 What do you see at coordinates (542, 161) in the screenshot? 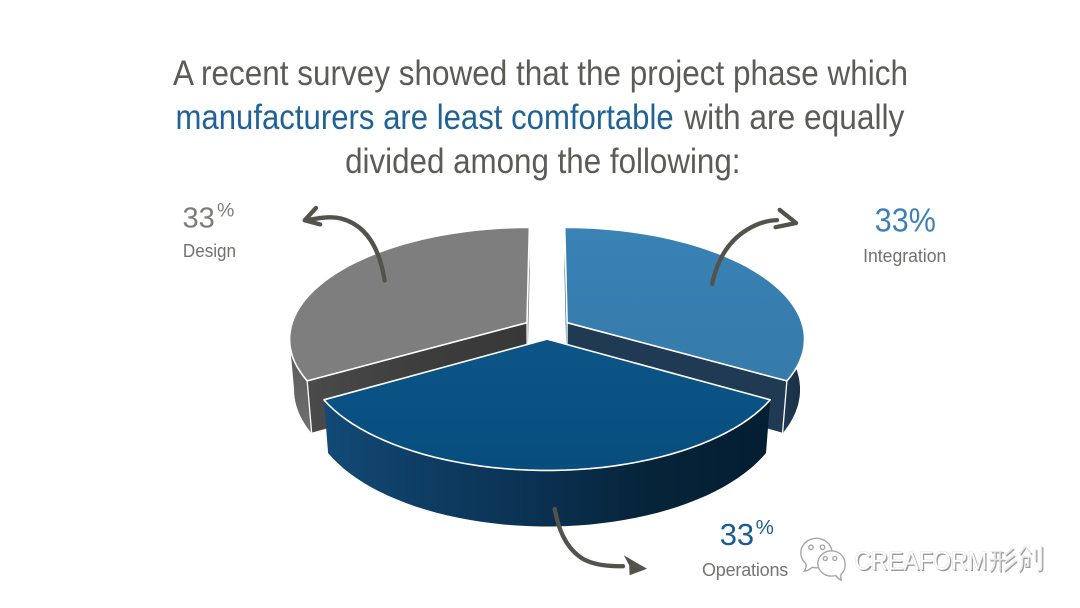
I see `svg-text: divided among the following:` at bounding box center [542, 161].